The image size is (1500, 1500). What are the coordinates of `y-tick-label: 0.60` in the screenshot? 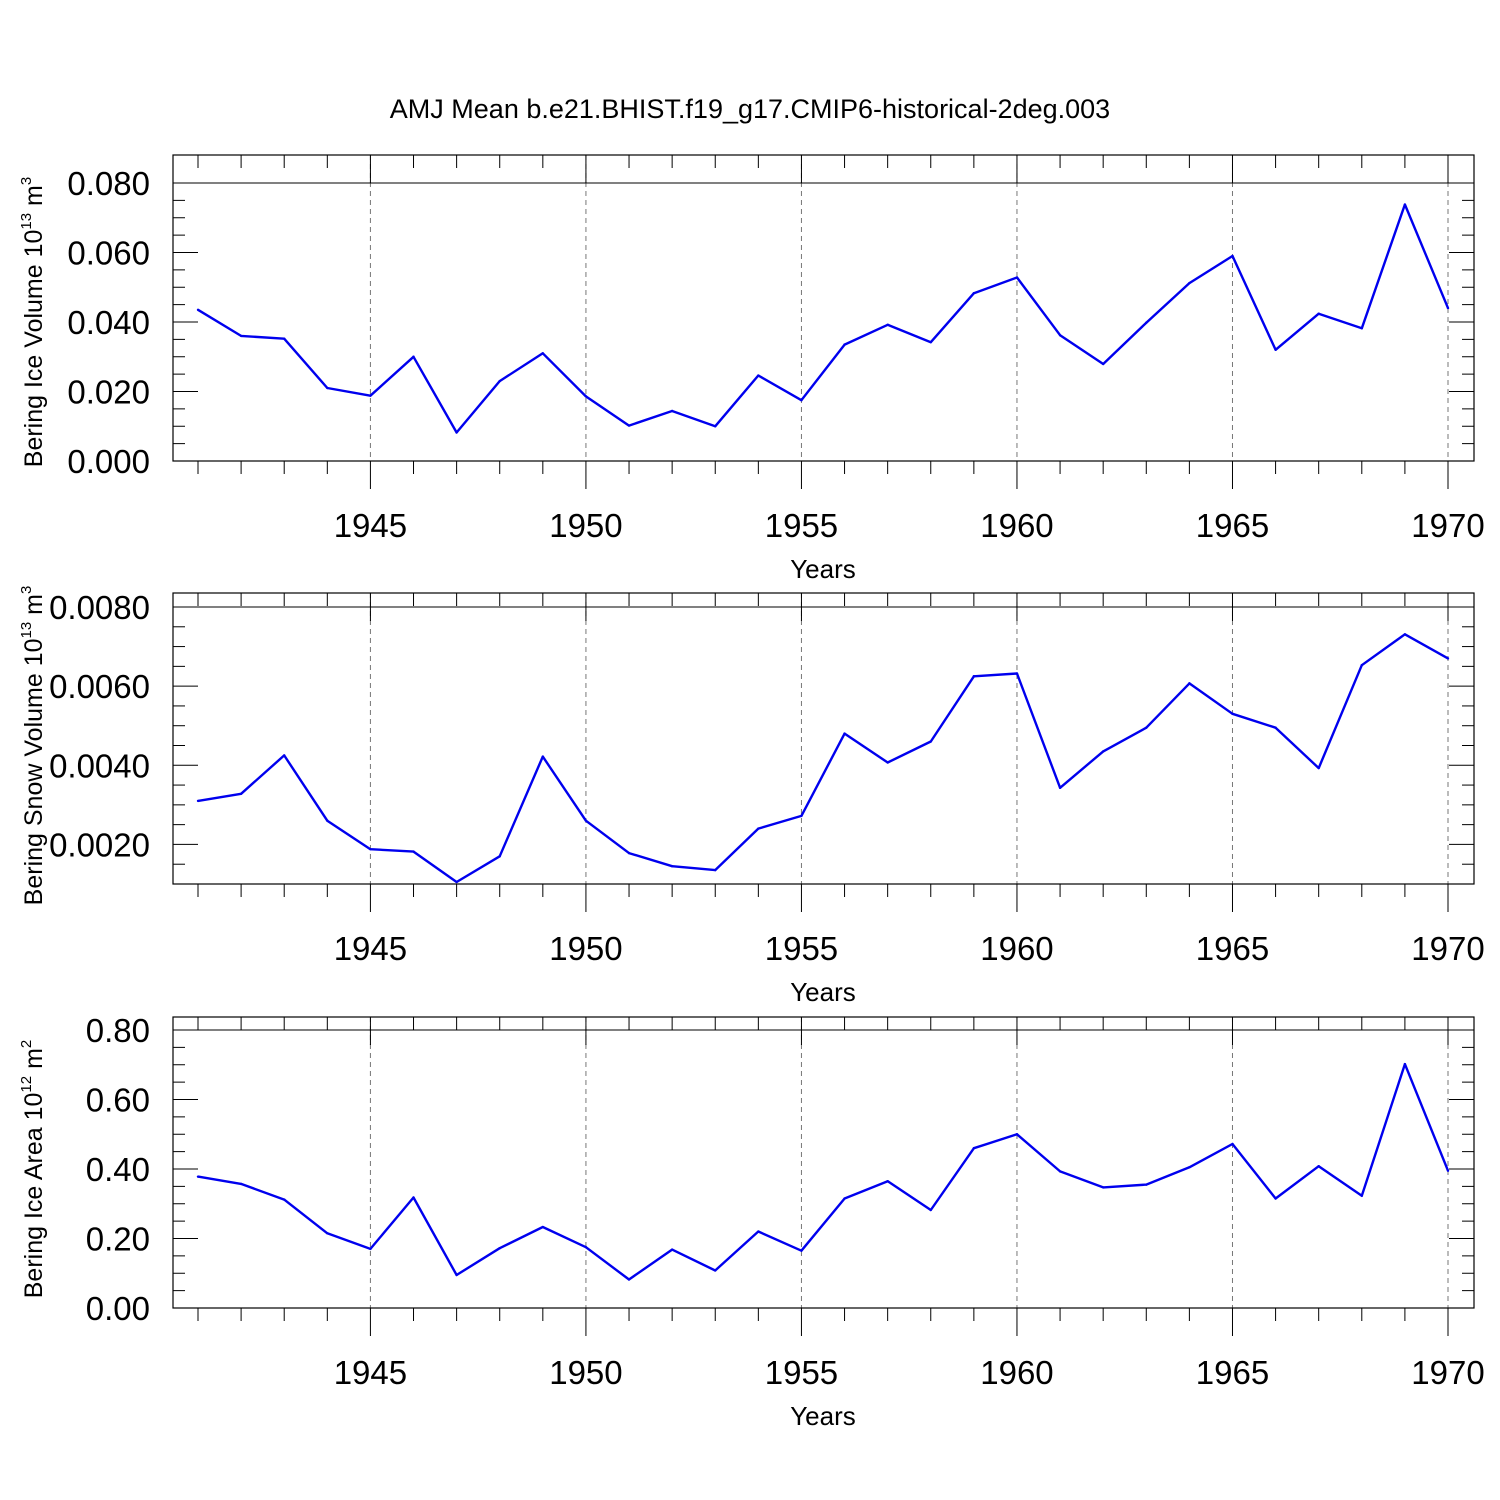 It's located at (118, 1100).